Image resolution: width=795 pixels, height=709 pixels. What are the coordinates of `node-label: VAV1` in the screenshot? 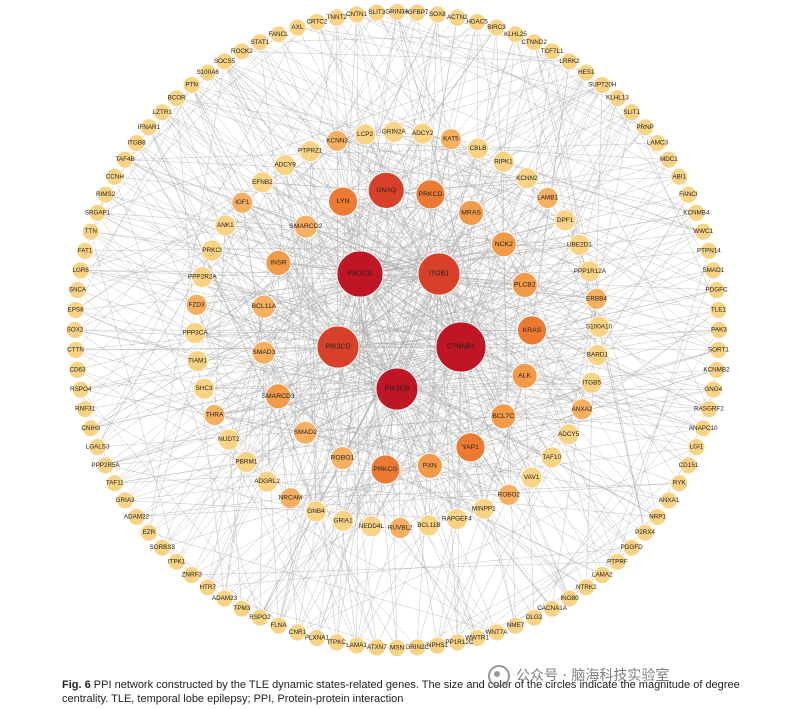 It's located at (532, 477).